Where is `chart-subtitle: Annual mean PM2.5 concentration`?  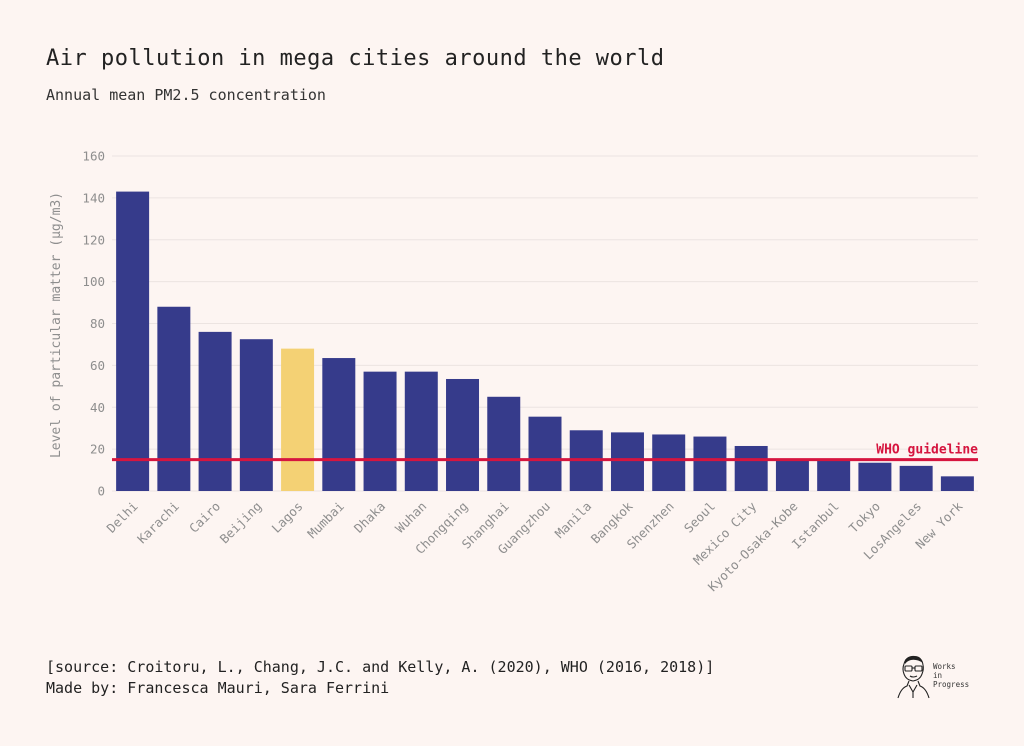
chart-subtitle: Annual mean PM2.5 concentration is located at coordinates (186, 95).